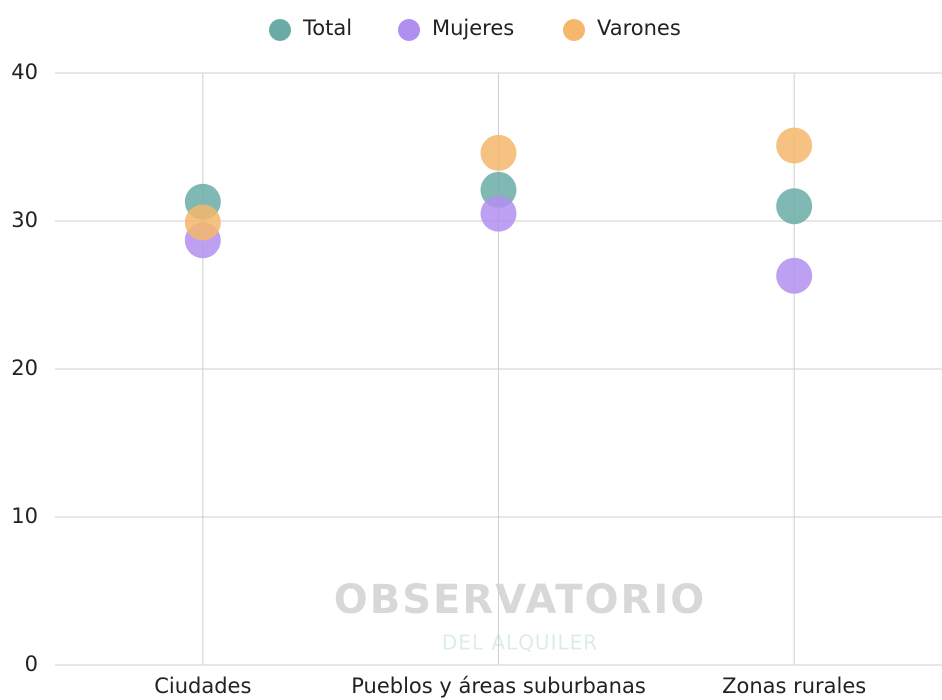  Describe the element at coordinates (520, 600) in the screenshot. I see `watermark: OBSERVATORIO` at that location.